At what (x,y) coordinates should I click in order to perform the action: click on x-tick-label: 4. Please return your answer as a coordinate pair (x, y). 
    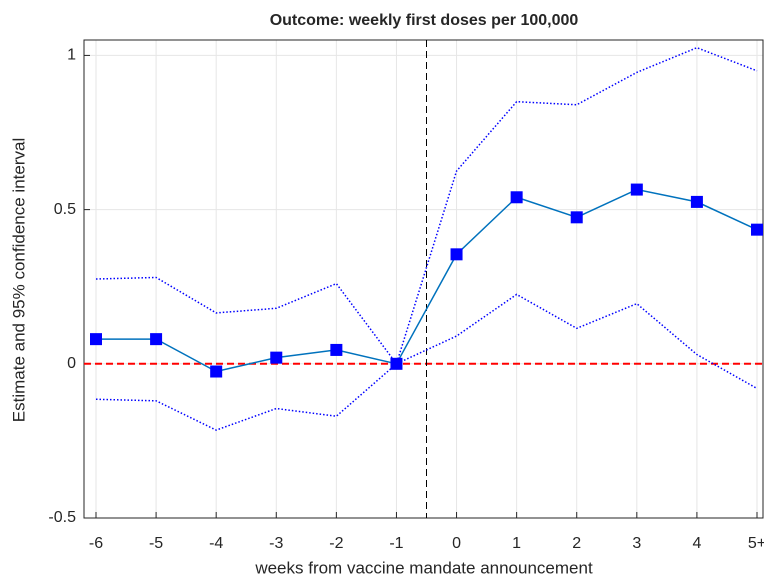
    Looking at the image, I should click on (696, 543).